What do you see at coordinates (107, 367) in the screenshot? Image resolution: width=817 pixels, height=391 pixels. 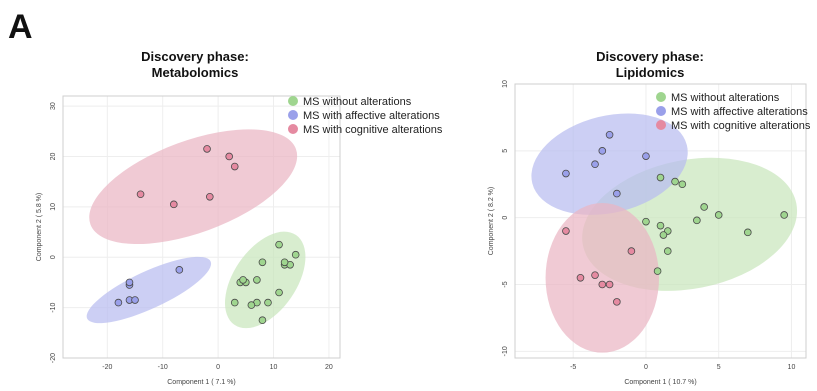 I see `x-tick-label: -20` at bounding box center [107, 367].